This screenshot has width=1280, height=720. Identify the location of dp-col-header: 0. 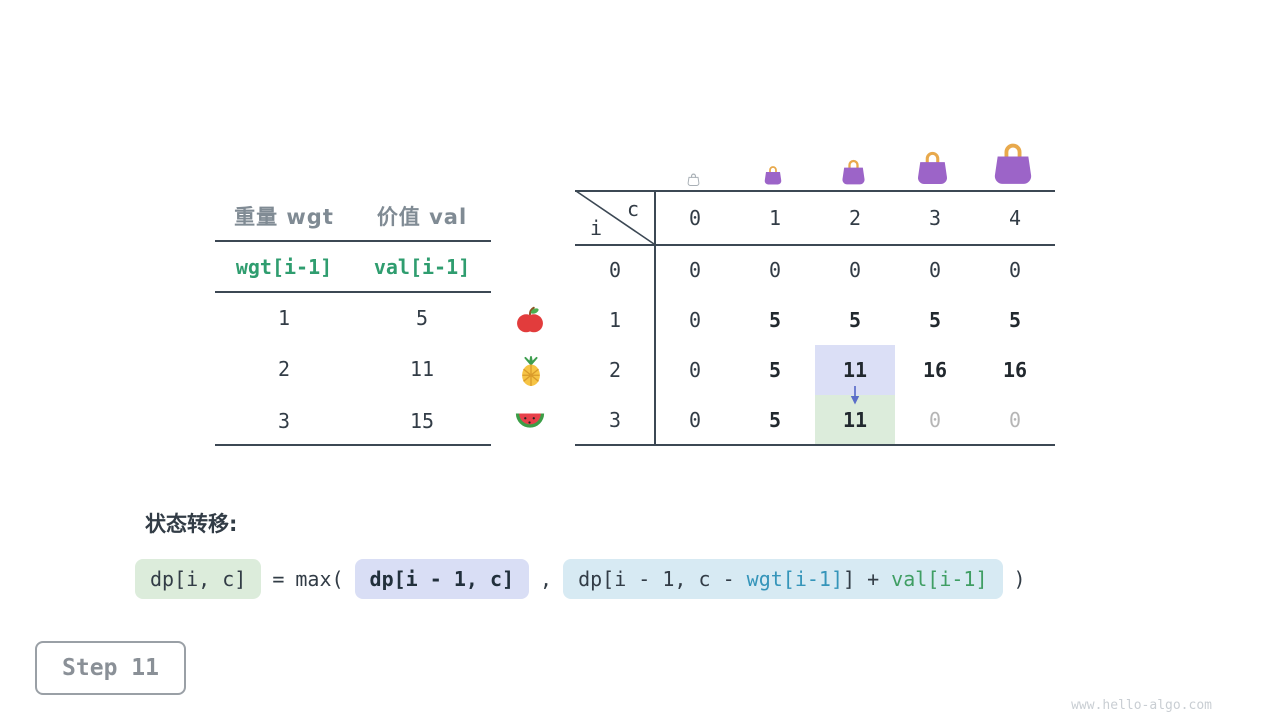
(695, 217).